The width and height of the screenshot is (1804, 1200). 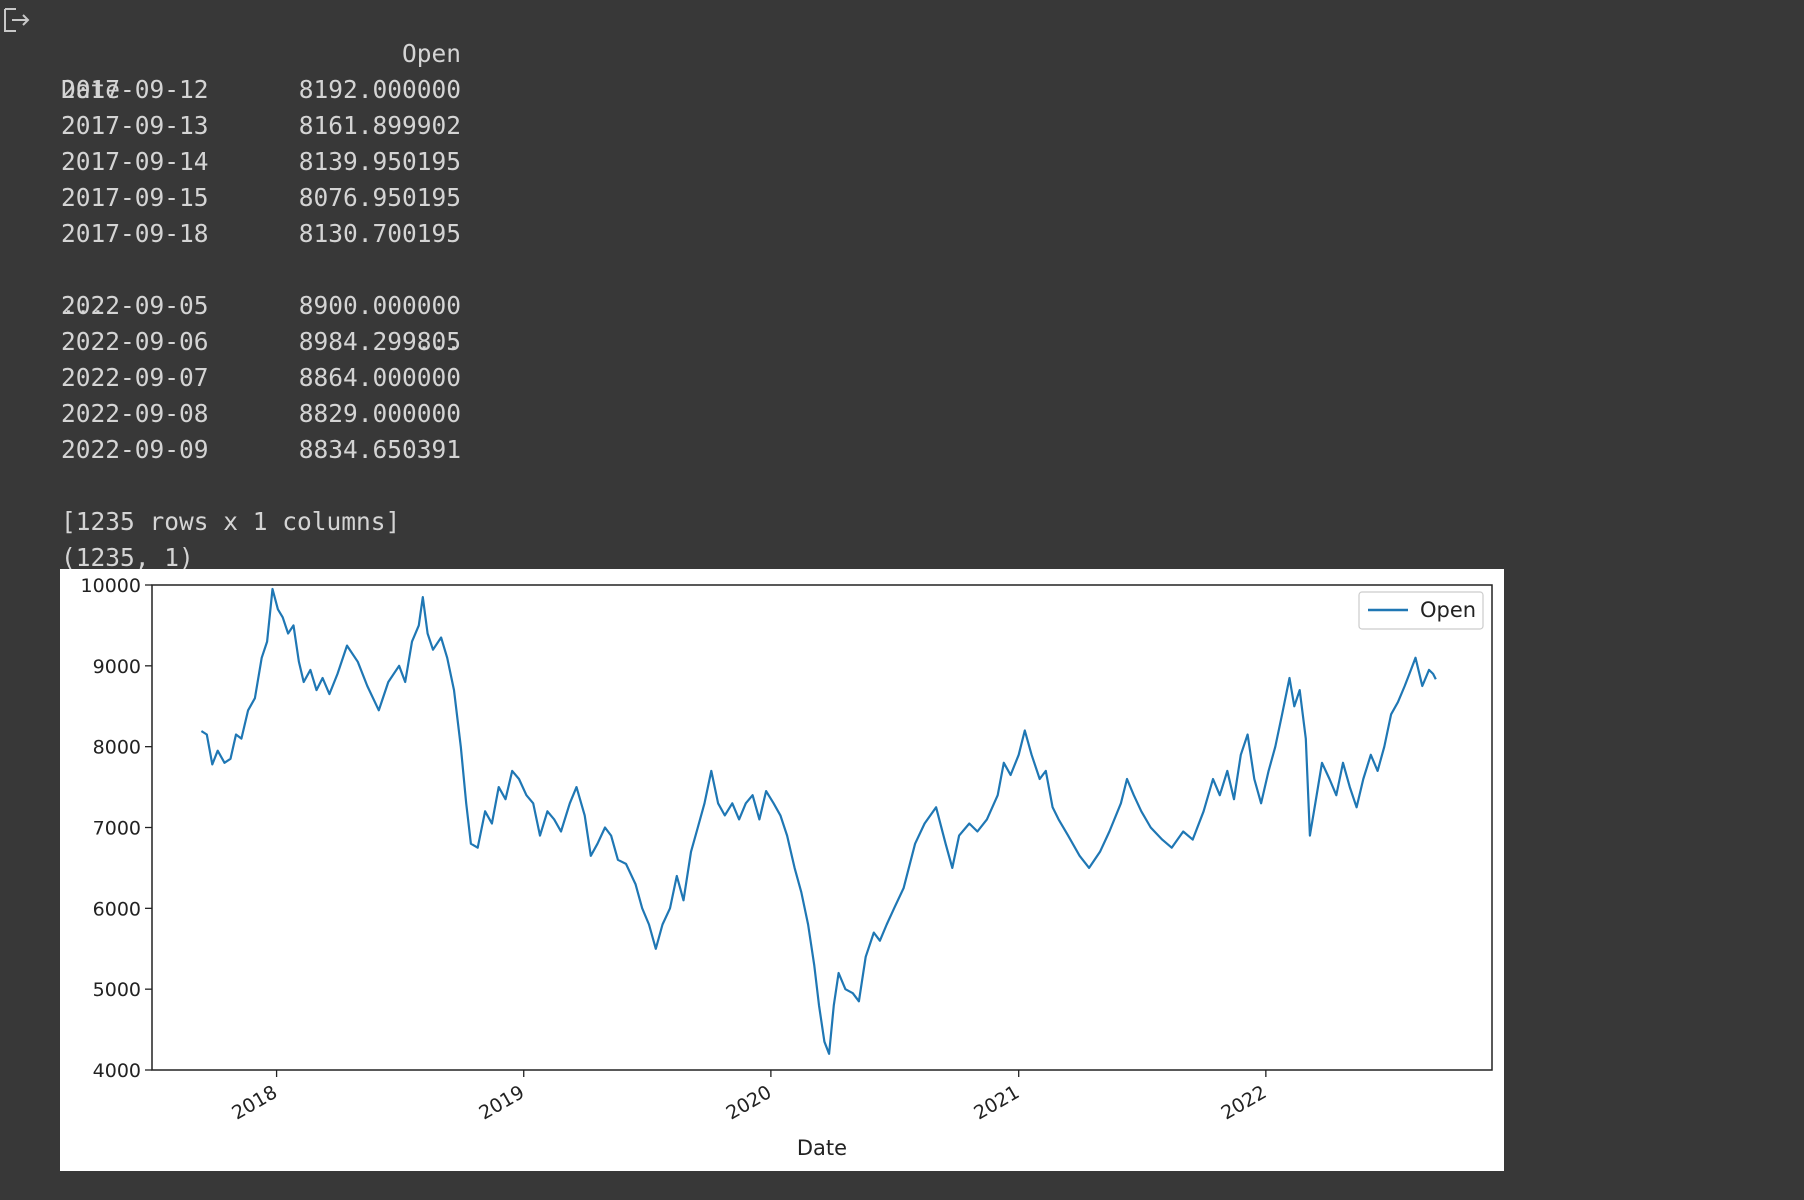 I want to click on row-value: 8139.950195, so click(x=379, y=161).